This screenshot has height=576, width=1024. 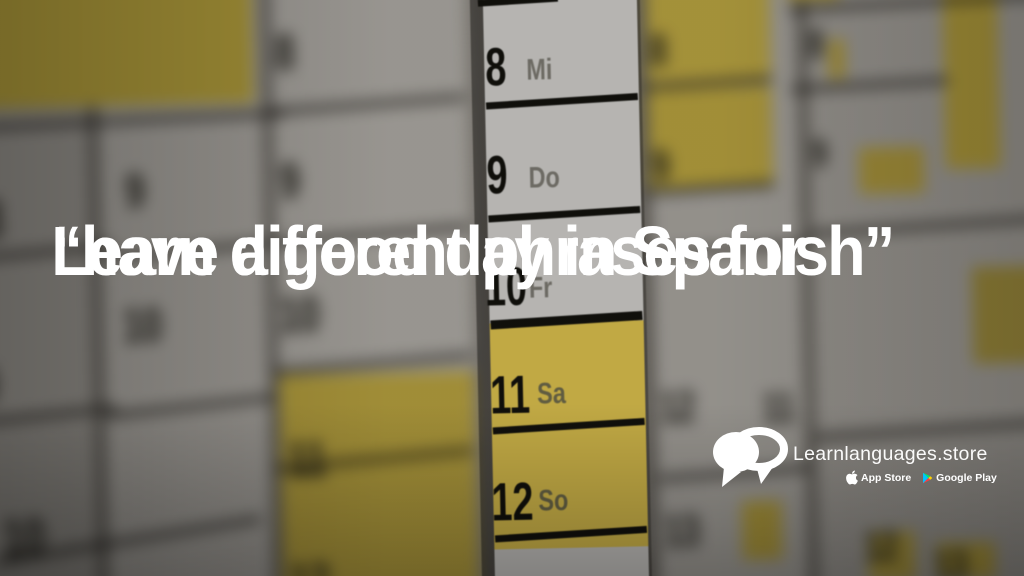 I want to click on headline-line-1: Learn different phrases for, so click(x=428, y=251).